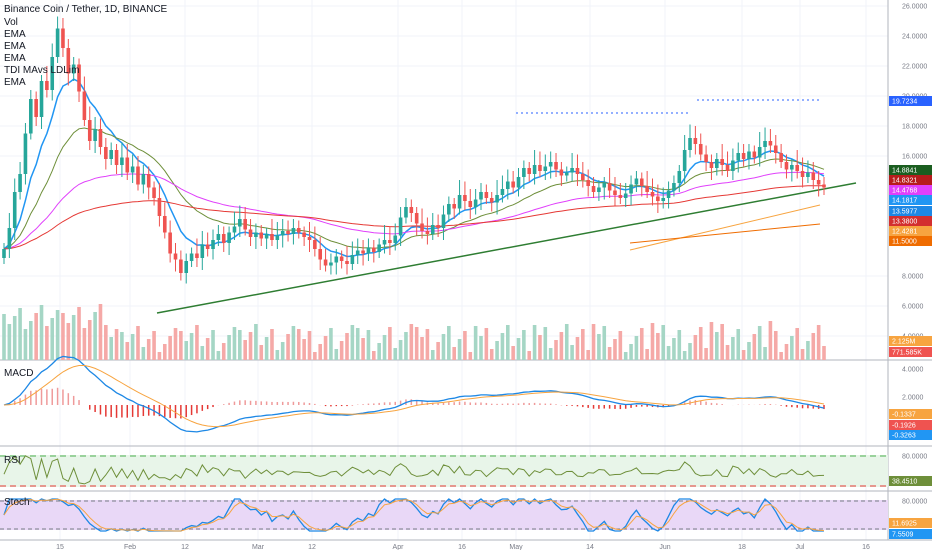 This screenshot has height=550, width=932. I want to click on indicator-ema-label-3: EMA, so click(15, 58).